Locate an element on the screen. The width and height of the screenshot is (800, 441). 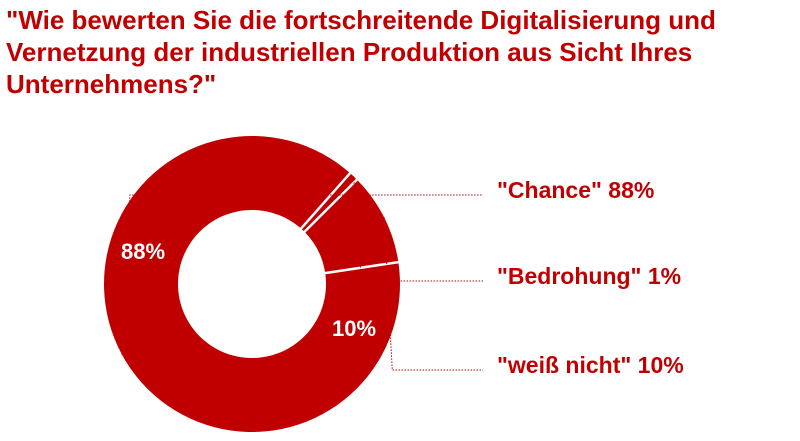
legend-label: "Bedrohung" 1% is located at coordinates (589, 276).